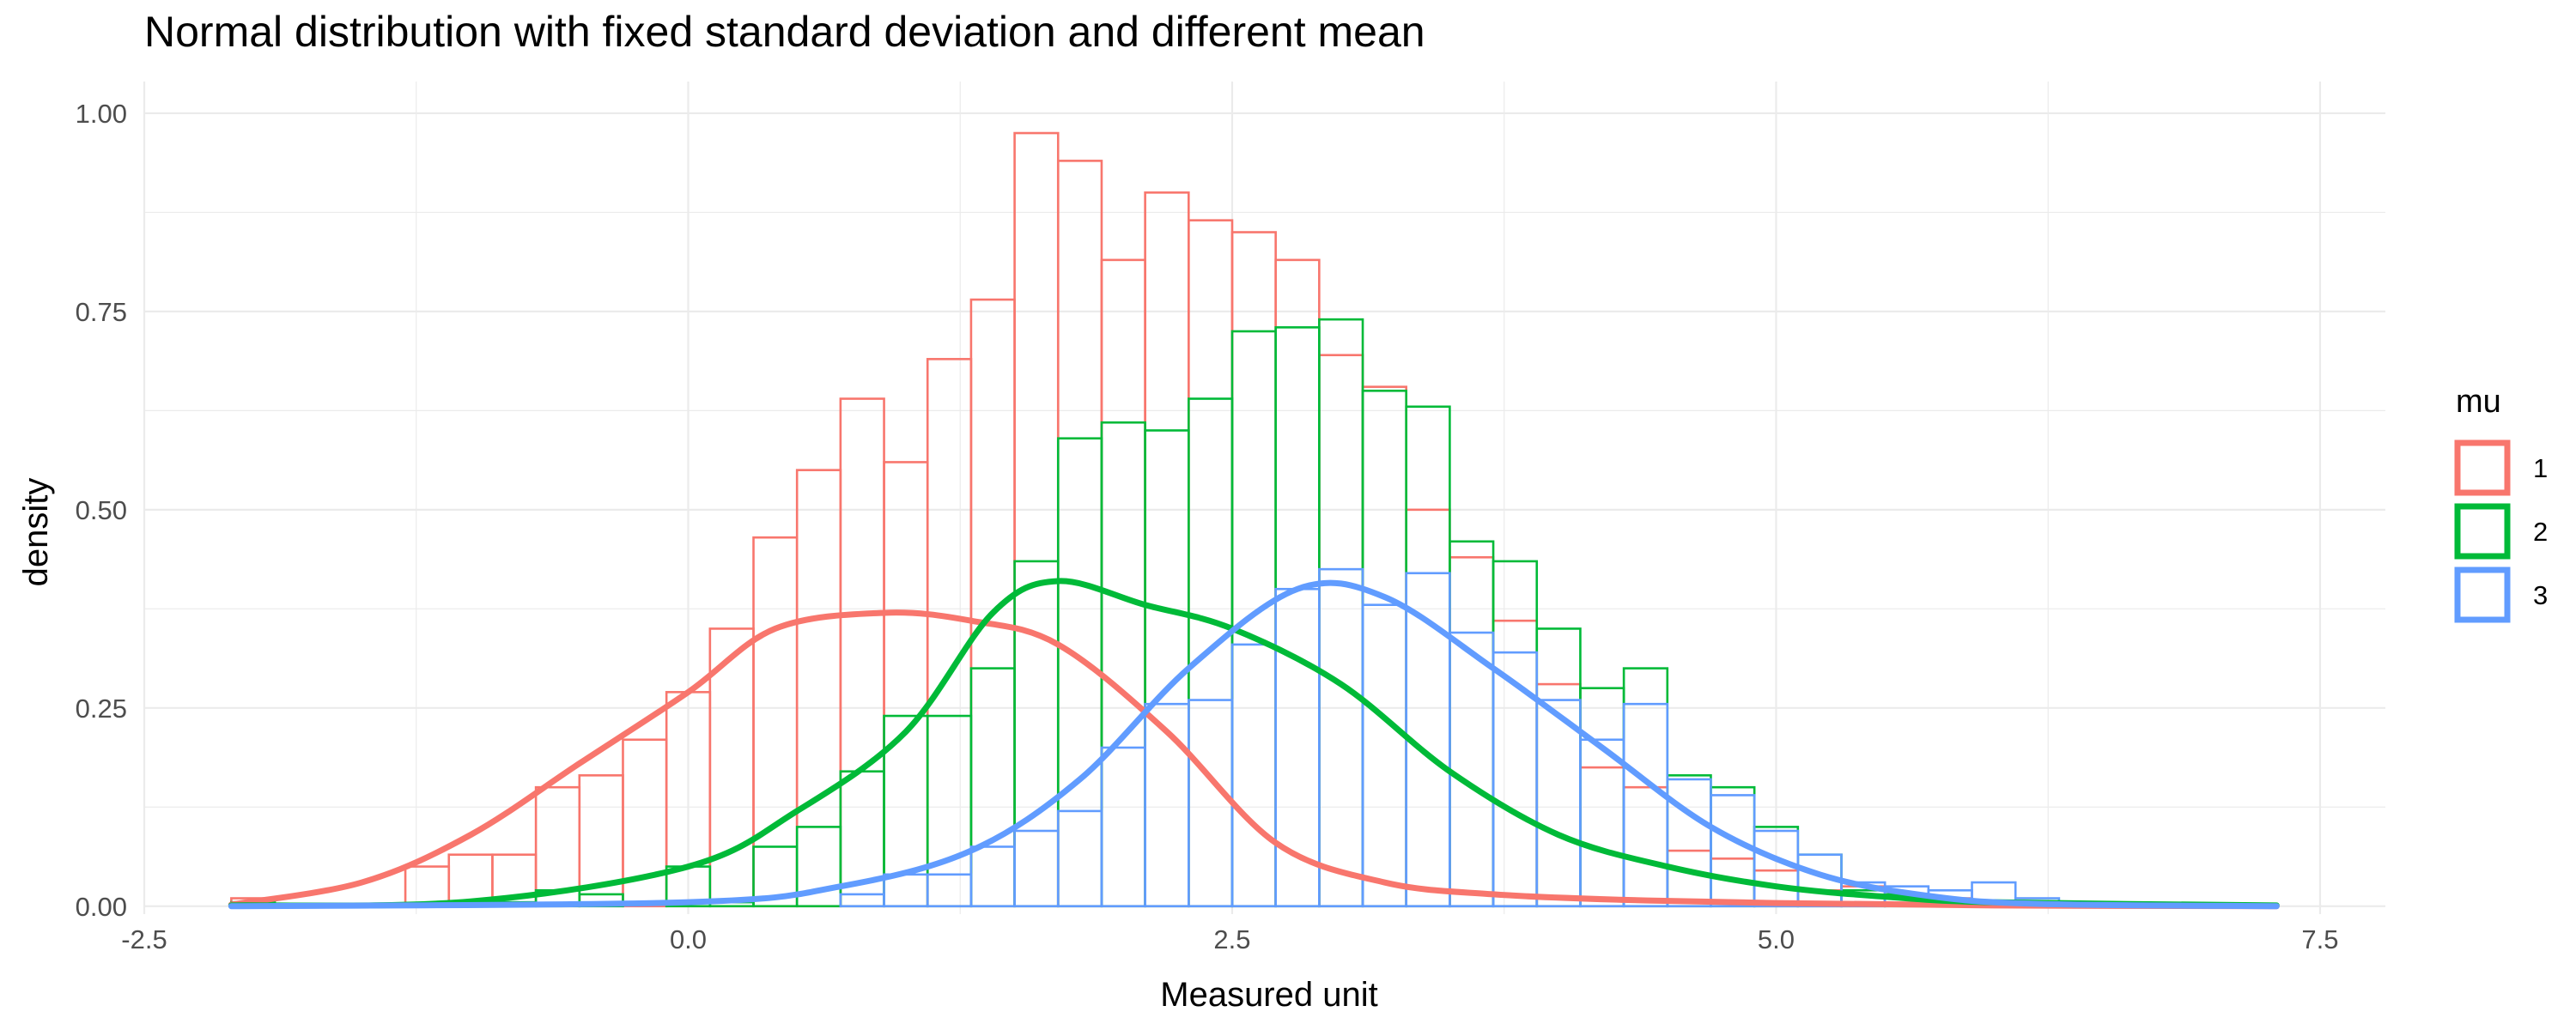 The height and width of the screenshot is (1030, 2576). I want to click on legend-label-series-3: 3, so click(2540, 595).